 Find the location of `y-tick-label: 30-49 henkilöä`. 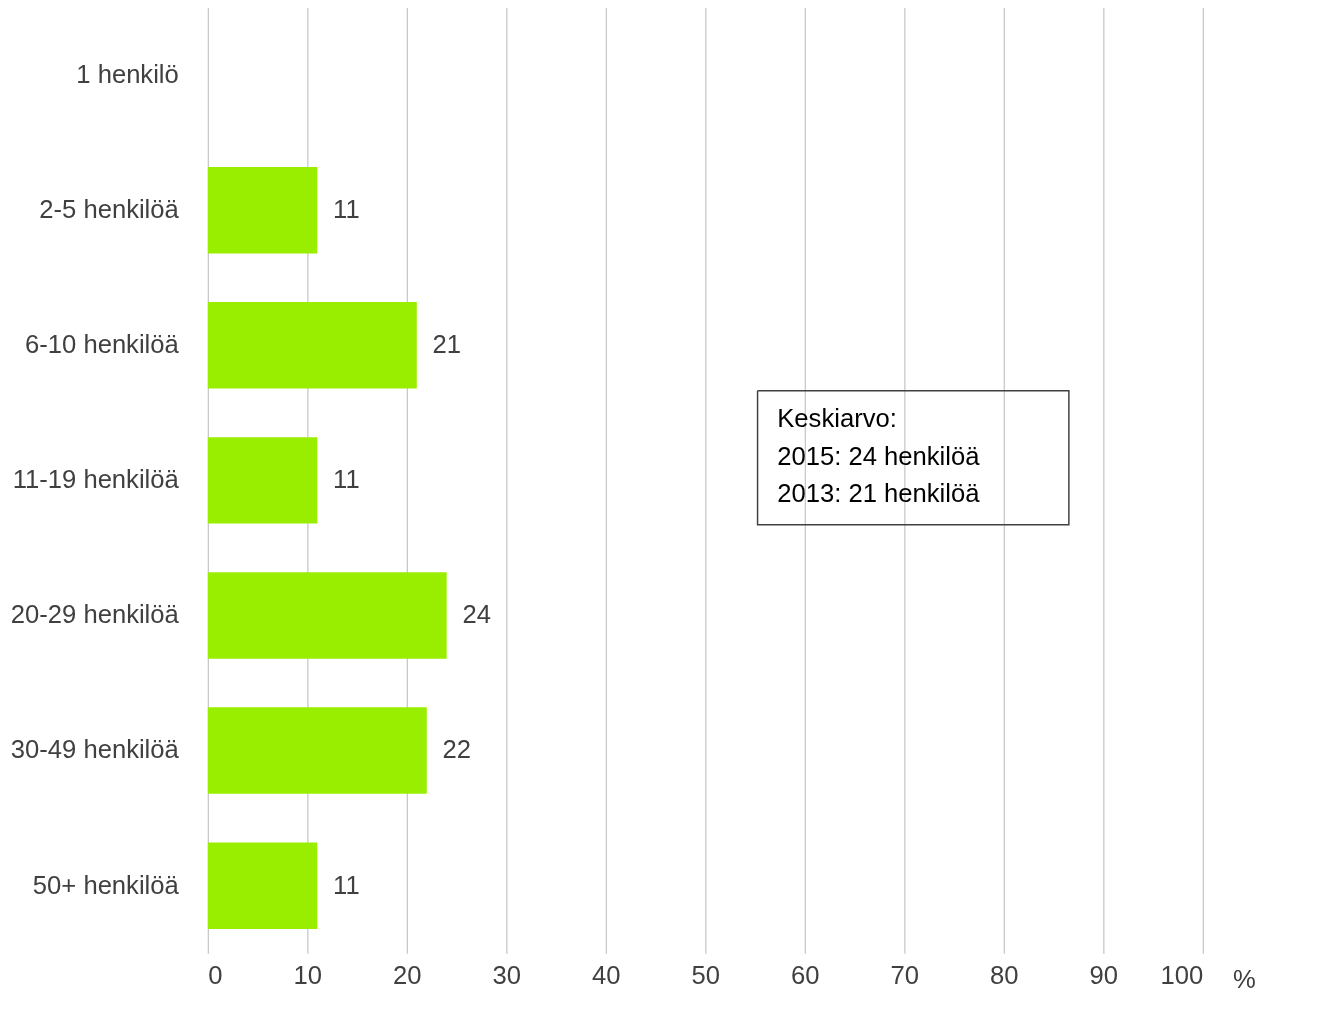

y-tick-label: 30-49 henkilöä is located at coordinates (95, 749).